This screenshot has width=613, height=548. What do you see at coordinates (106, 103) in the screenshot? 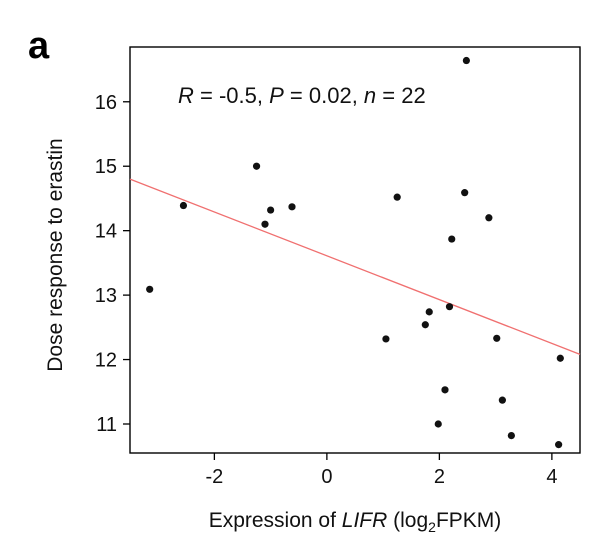
I see `y-tick-label: 16` at bounding box center [106, 103].